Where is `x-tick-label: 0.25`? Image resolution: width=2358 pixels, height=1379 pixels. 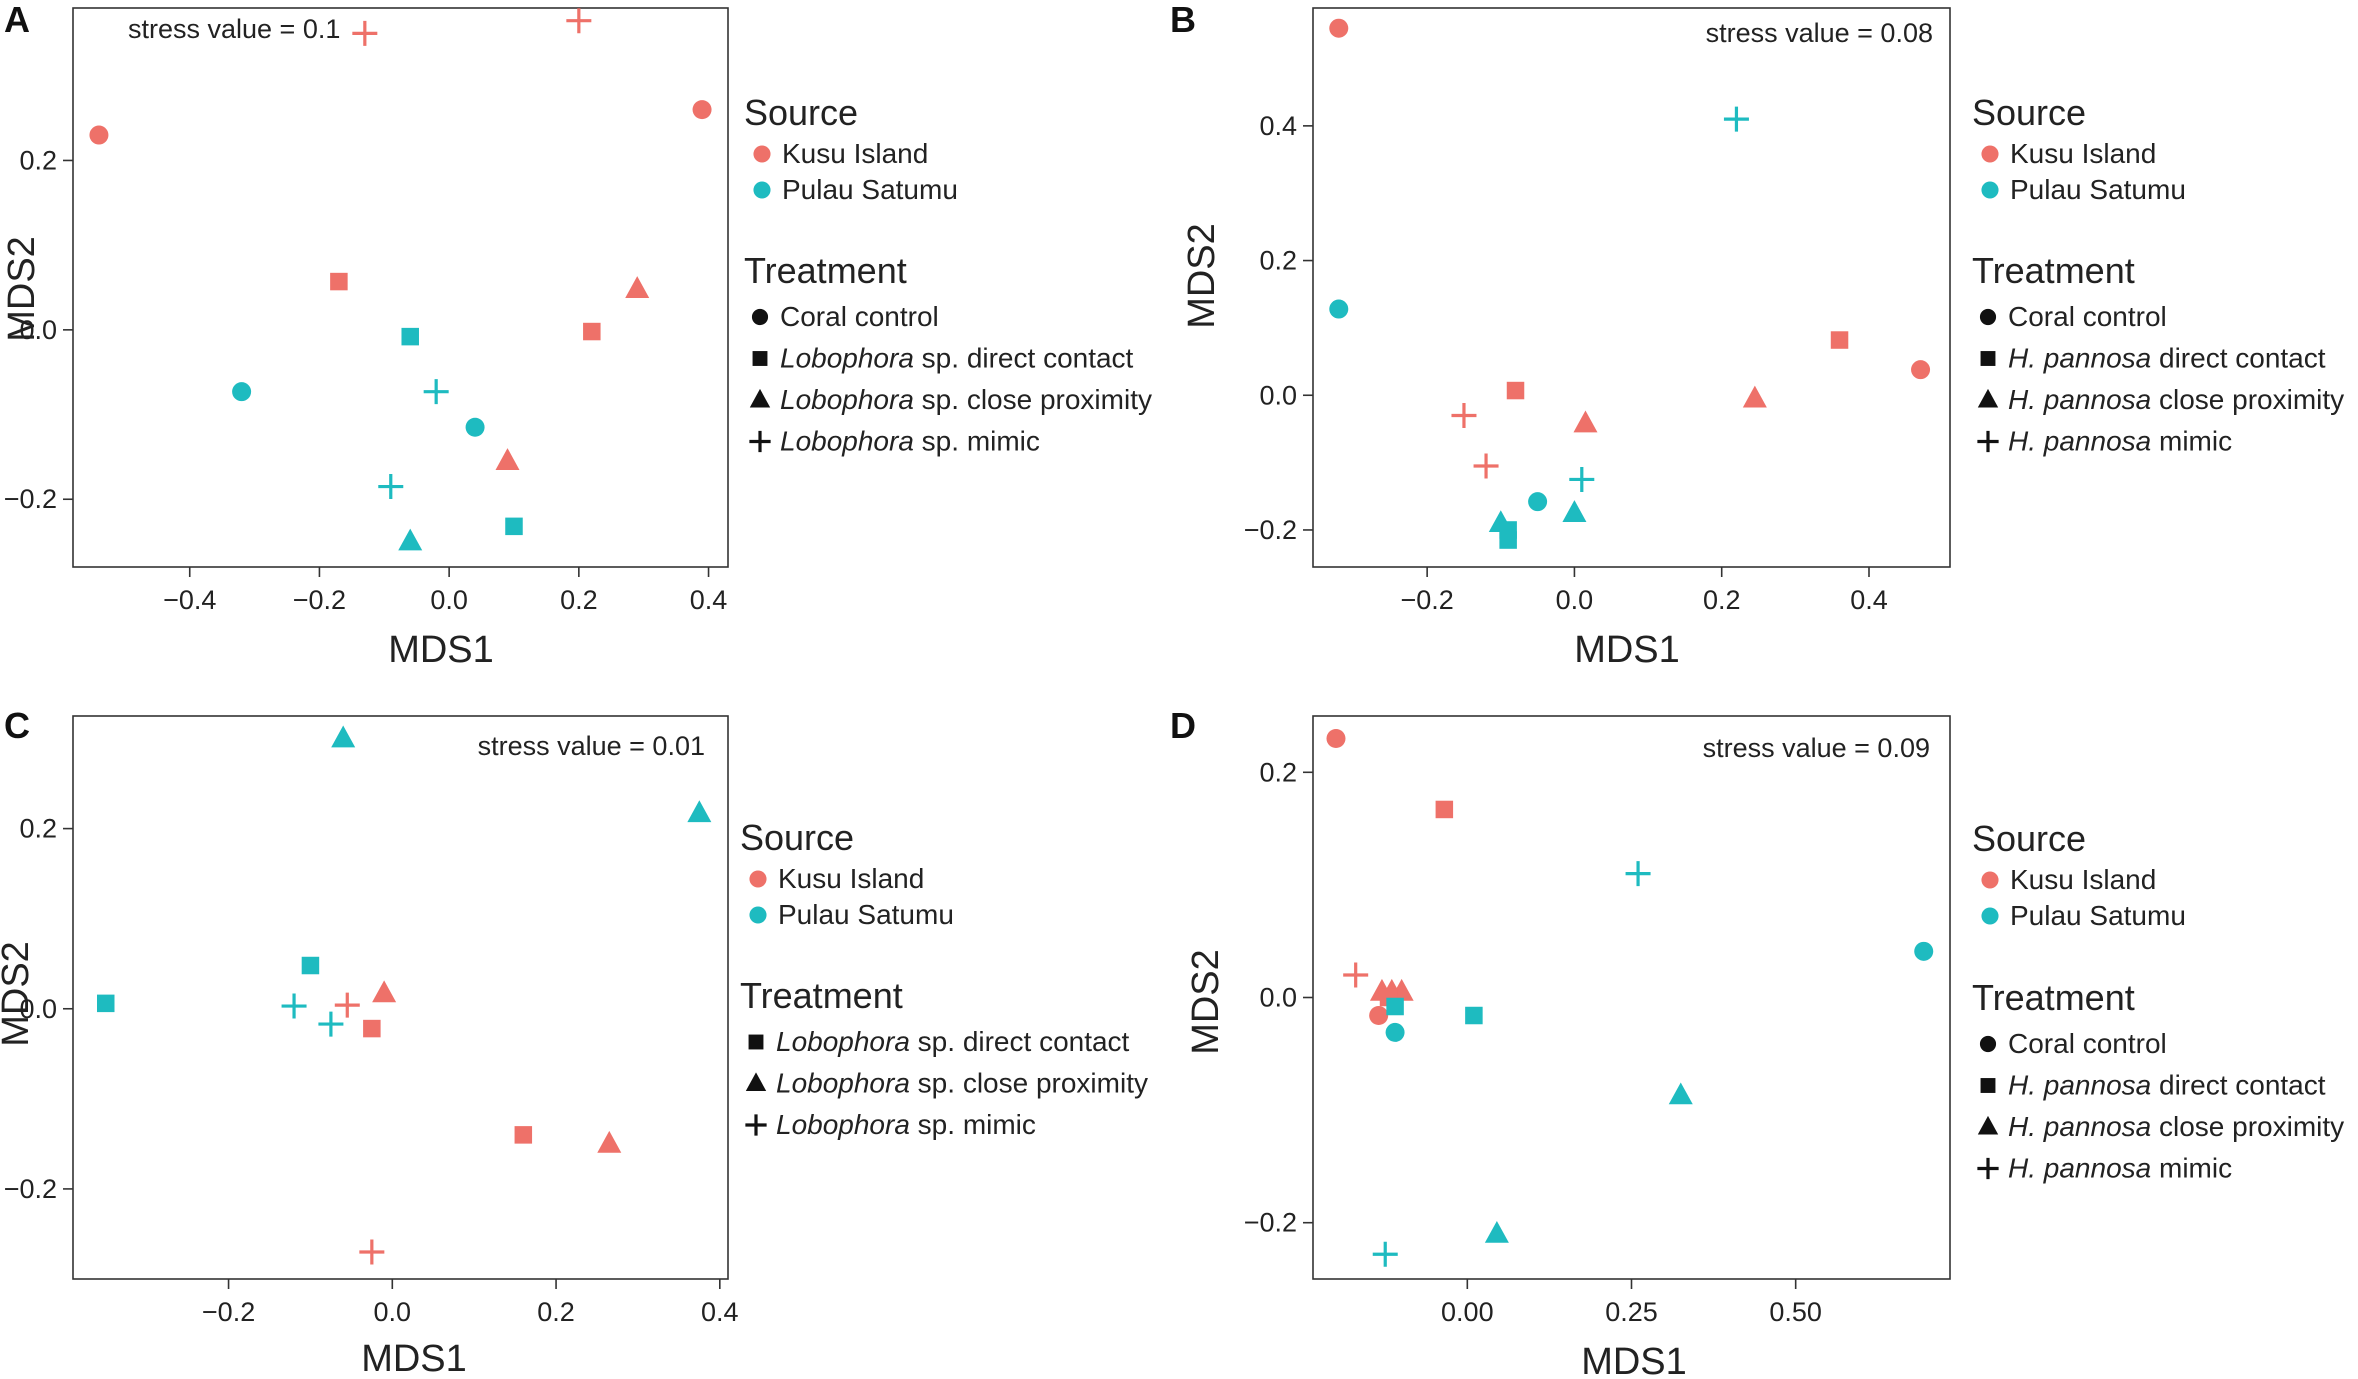 x-tick-label: 0.25 is located at coordinates (1631, 1312).